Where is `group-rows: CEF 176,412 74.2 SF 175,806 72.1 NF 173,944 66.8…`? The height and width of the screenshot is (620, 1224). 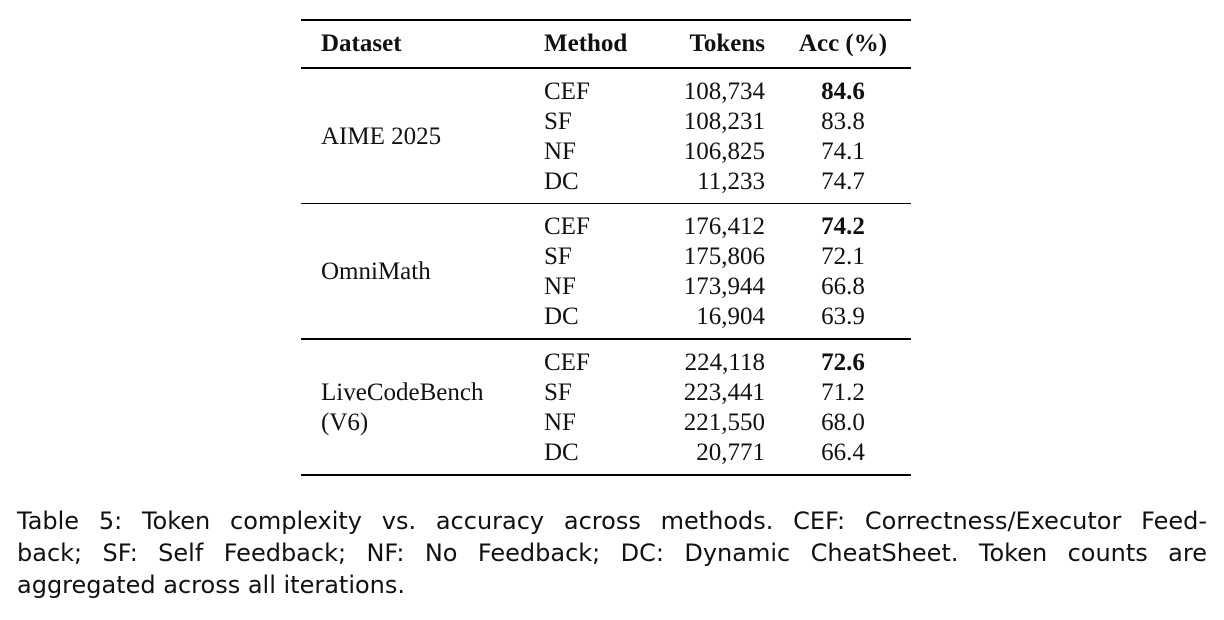 group-rows: CEF 176,412 74.2 SF 175,806 72.1 NF 173,944 66.8… is located at coordinates (727, 272).